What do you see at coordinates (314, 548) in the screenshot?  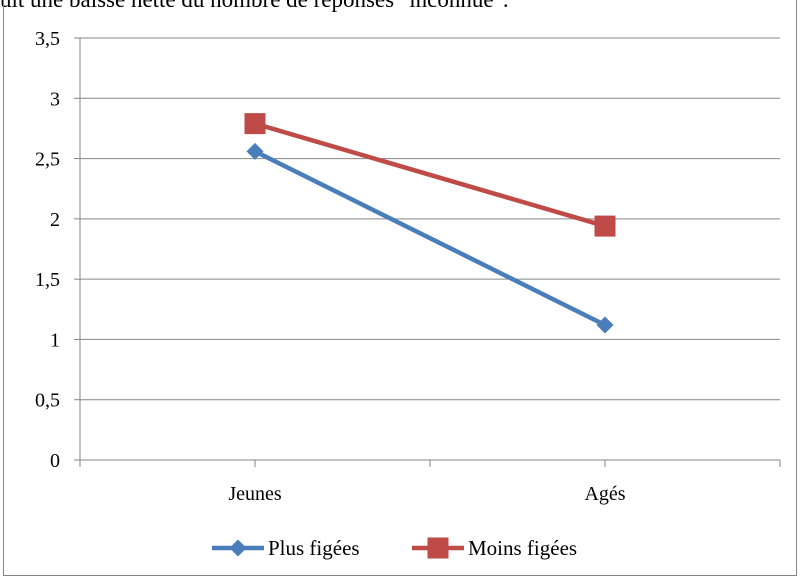 I see `legend-label: Plus figées` at bounding box center [314, 548].